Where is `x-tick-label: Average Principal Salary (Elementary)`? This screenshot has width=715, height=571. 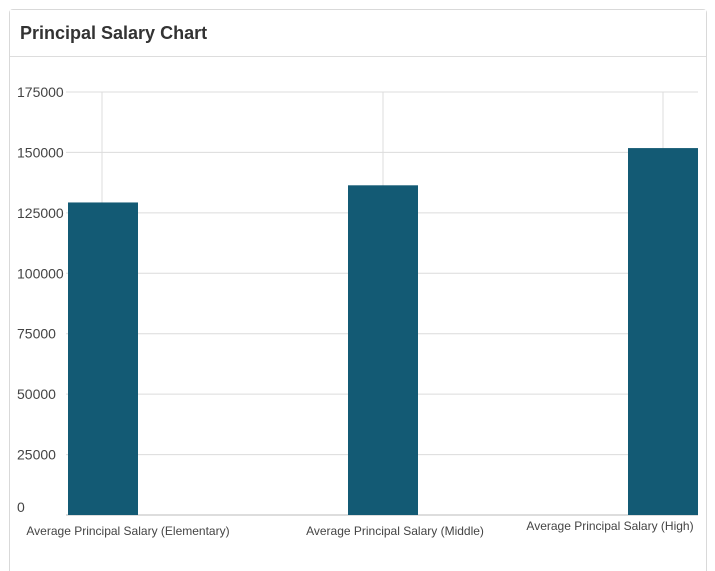 x-tick-label: Average Principal Salary (Elementary) is located at coordinates (127, 531).